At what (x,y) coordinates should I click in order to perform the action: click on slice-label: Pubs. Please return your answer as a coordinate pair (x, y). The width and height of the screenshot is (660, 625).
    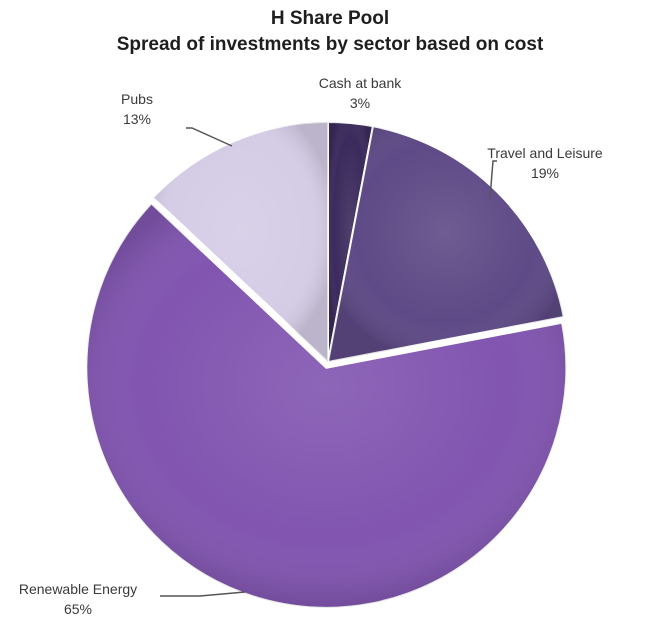
    Looking at the image, I should click on (137, 99).